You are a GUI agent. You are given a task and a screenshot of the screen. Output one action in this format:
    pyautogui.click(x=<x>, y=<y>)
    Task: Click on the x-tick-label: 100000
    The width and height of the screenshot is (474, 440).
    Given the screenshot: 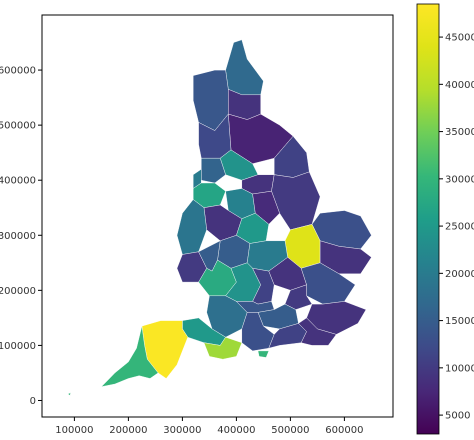 What is the action you would take?
    pyautogui.click(x=74, y=430)
    